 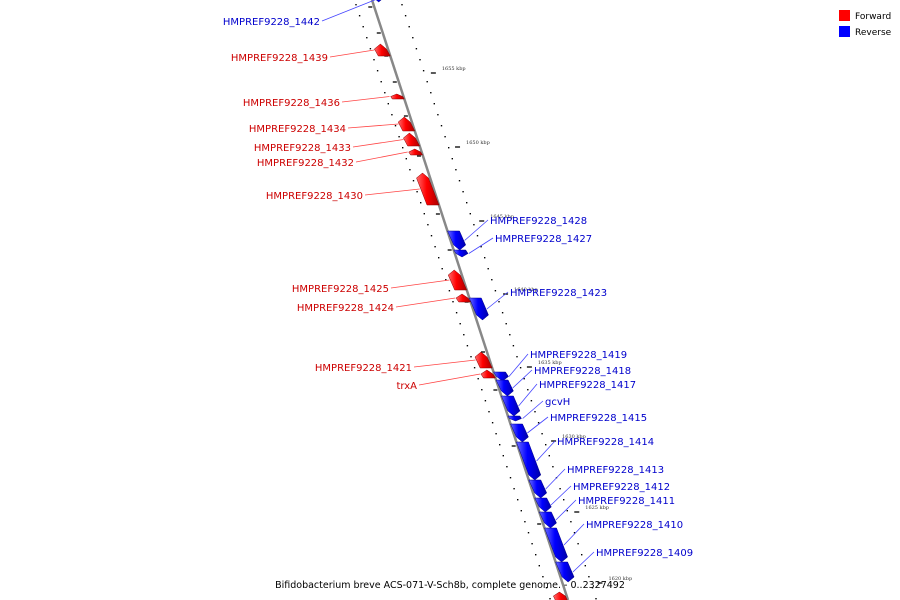 What do you see at coordinates (488, 374) in the screenshot?
I see `gene-trxa` at bounding box center [488, 374].